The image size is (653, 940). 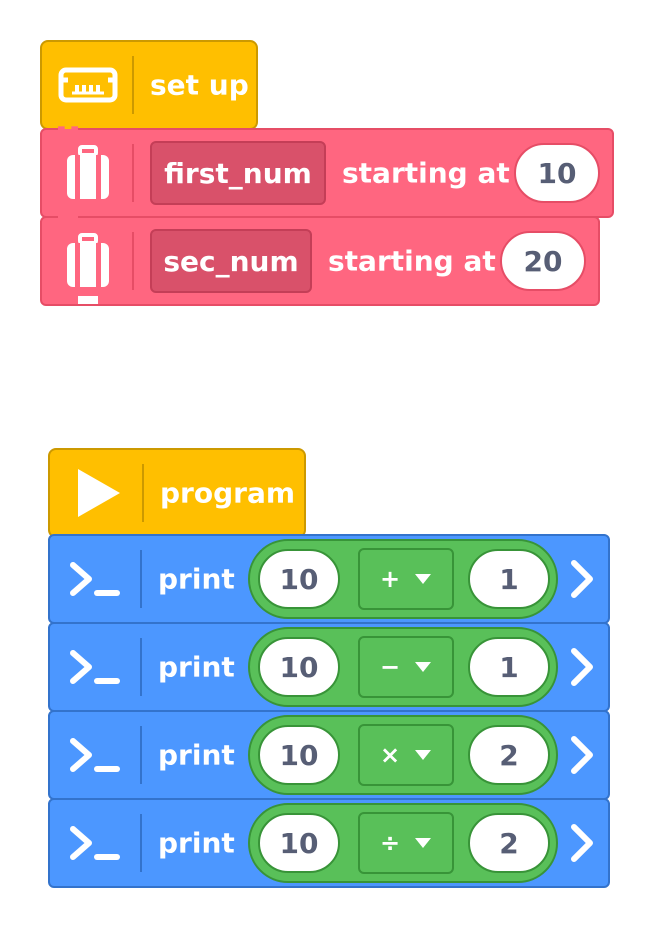 What do you see at coordinates (406, 755) in the screenshot?
I see `operator-dropdown: ×` at bounding box center [406, 755].